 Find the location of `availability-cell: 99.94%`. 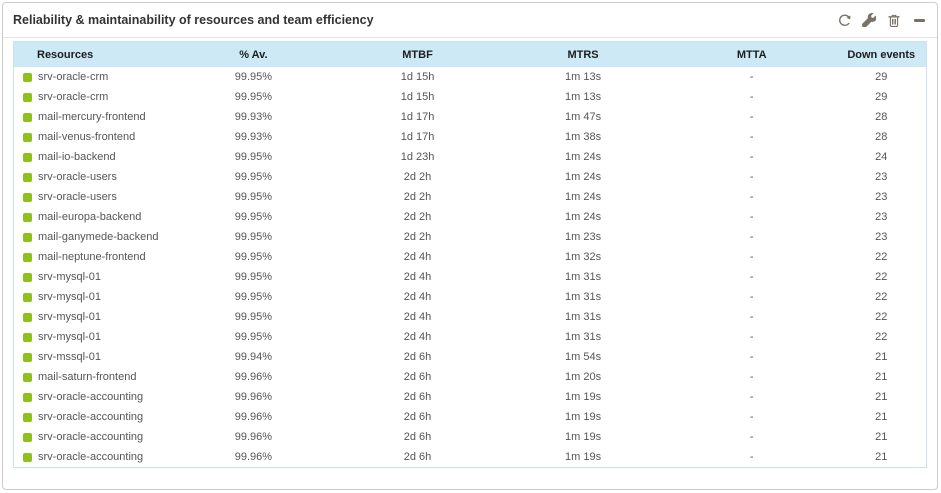

availability-cell: 99.94% is located at coordinates (253, 357).